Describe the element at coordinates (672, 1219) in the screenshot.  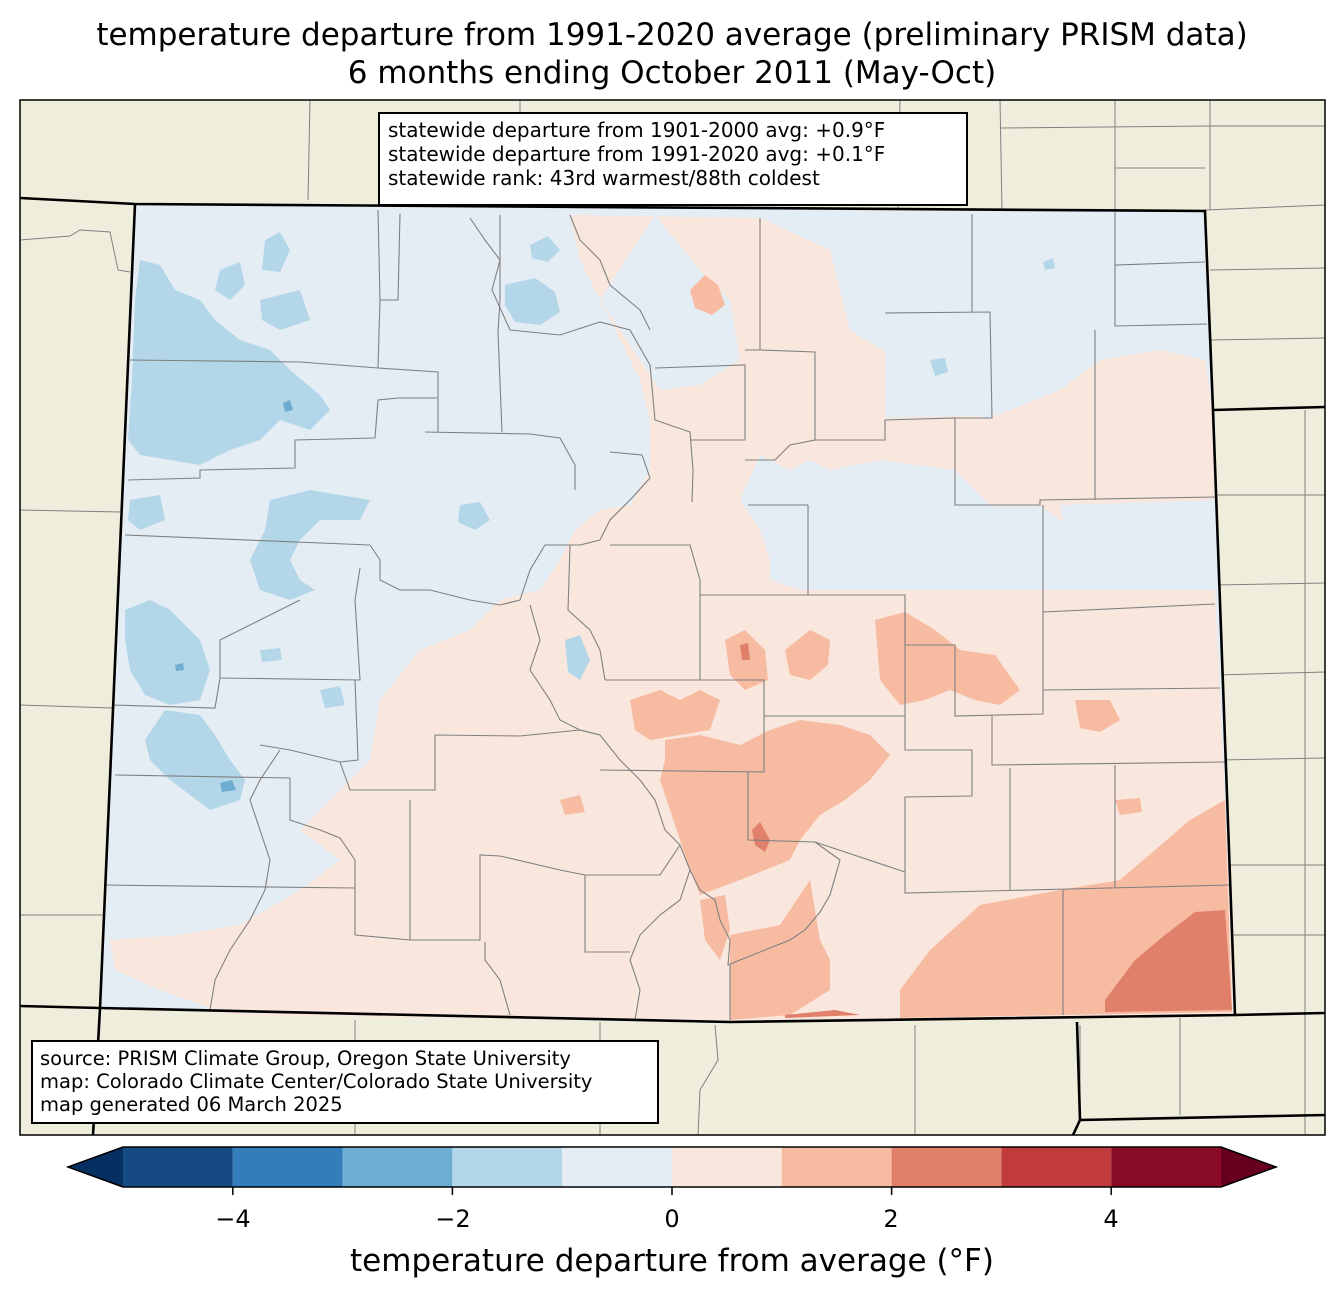
I see `colorbar-tick-label: 0` at that location.